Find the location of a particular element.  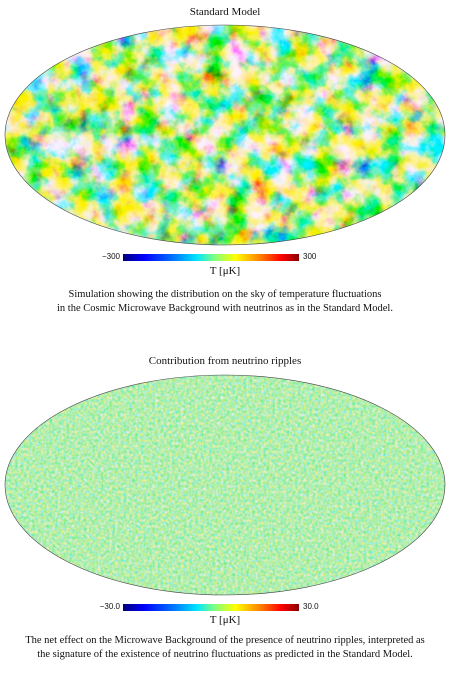

panel-1-colorbar: −300 300 is located at coordinates (225, 258).